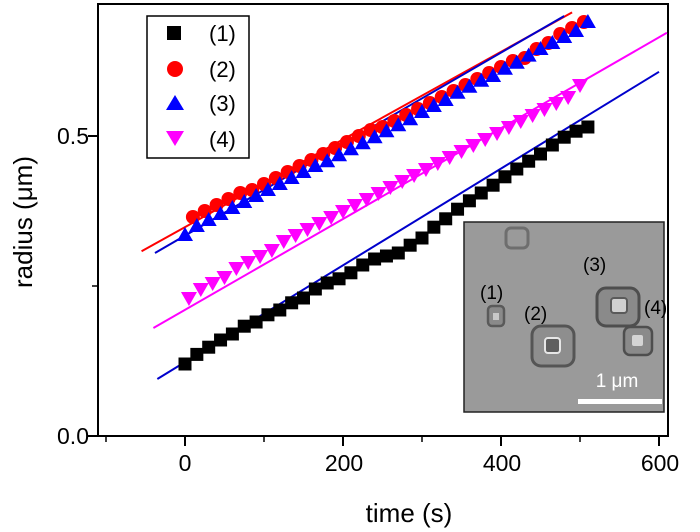 This screenshot has height=532, width=700. Describe the element at coordinates (637, 340) in the screenshot. I see `particle-4-core` at that location.